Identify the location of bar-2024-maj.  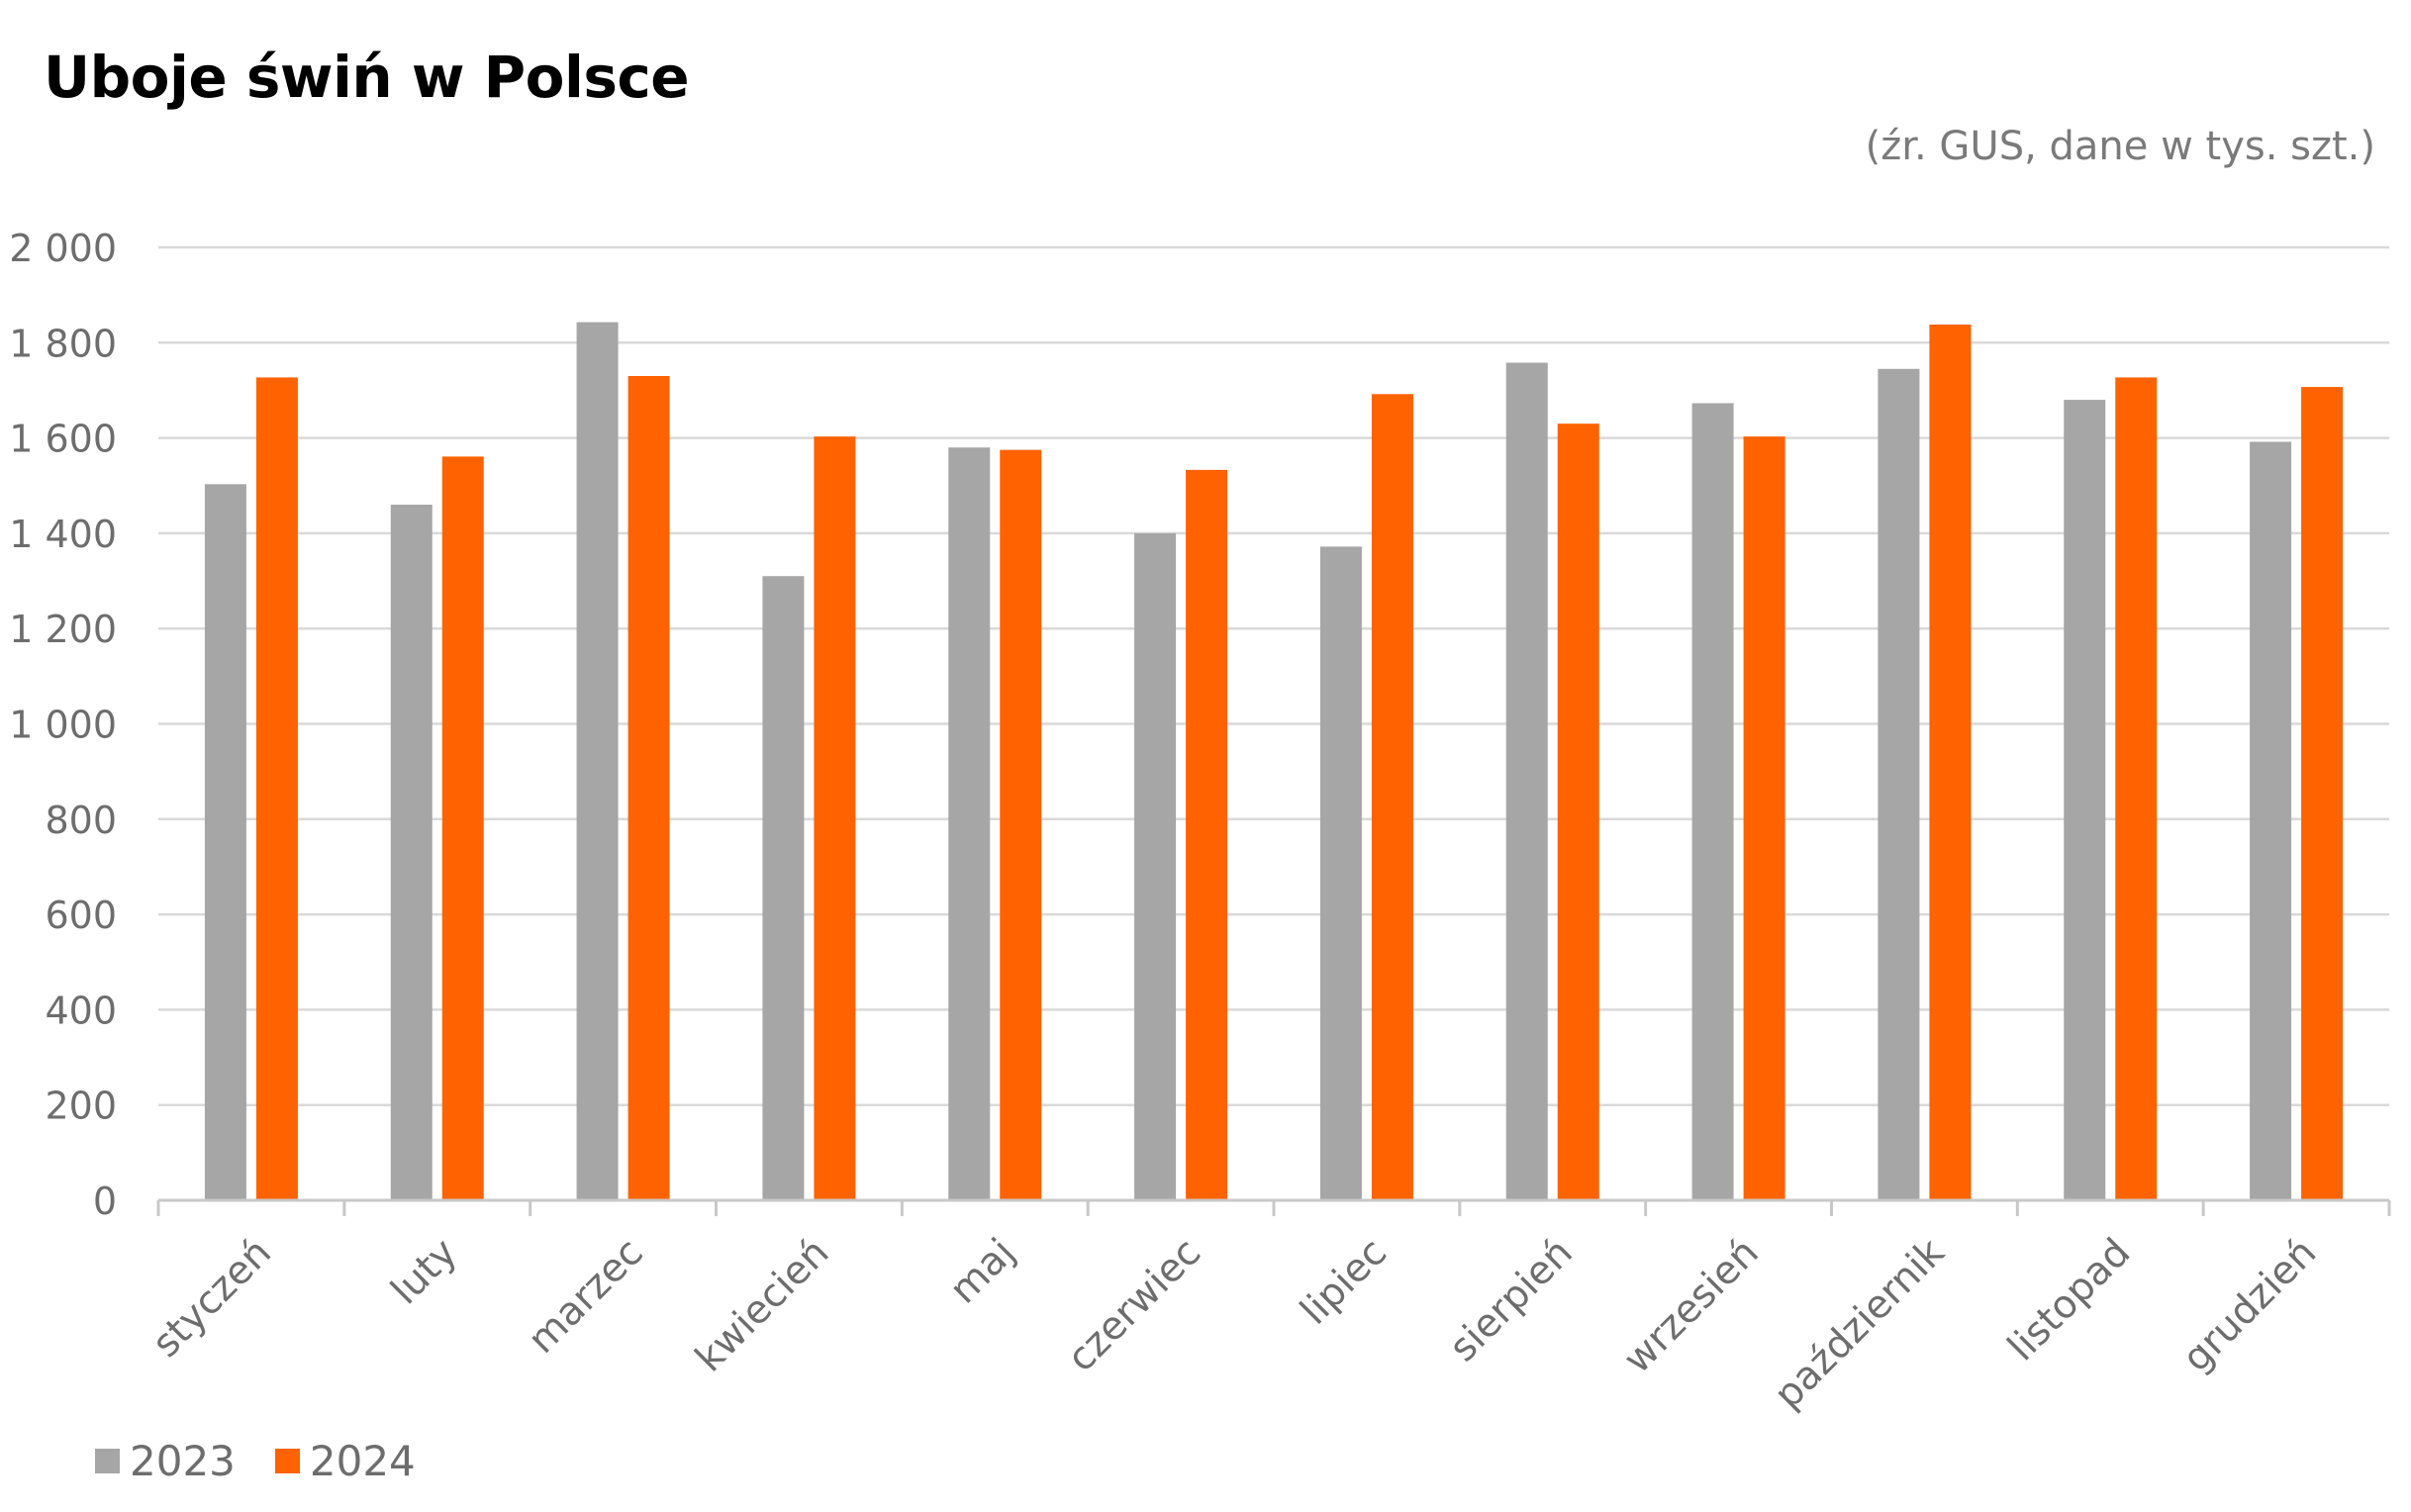
(1021, 825).